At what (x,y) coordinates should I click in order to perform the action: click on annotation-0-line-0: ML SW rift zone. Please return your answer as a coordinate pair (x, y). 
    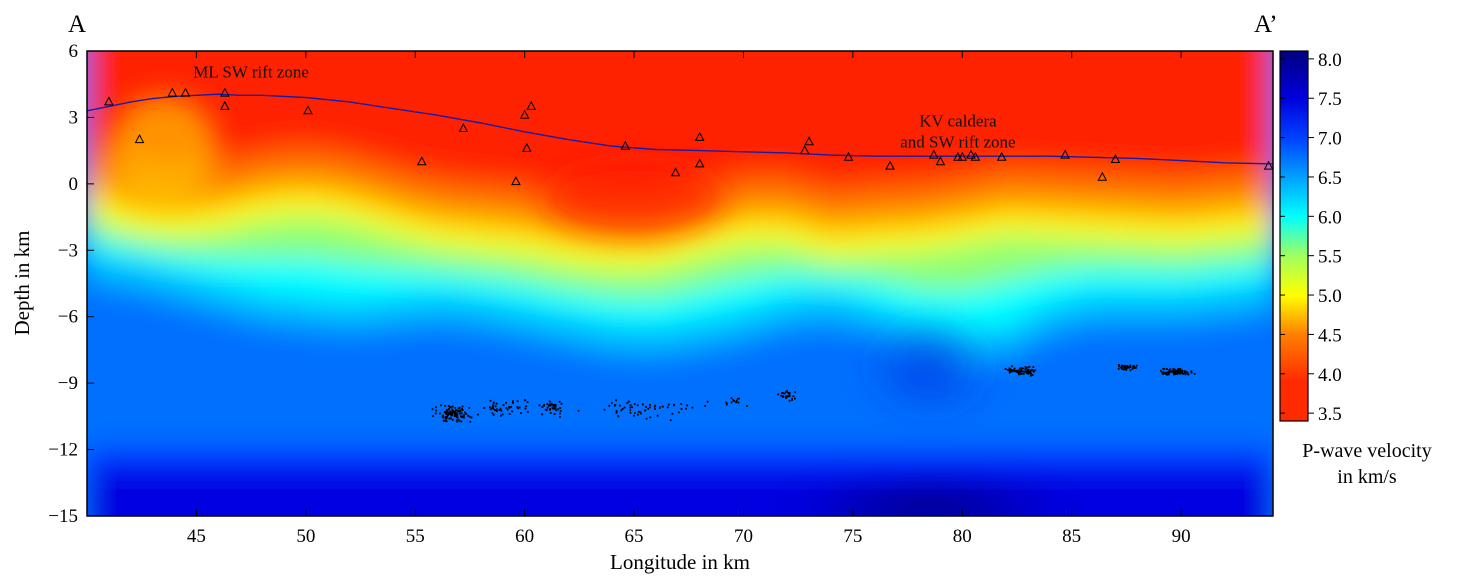
    Looking at the image, I should click on (251, 72).